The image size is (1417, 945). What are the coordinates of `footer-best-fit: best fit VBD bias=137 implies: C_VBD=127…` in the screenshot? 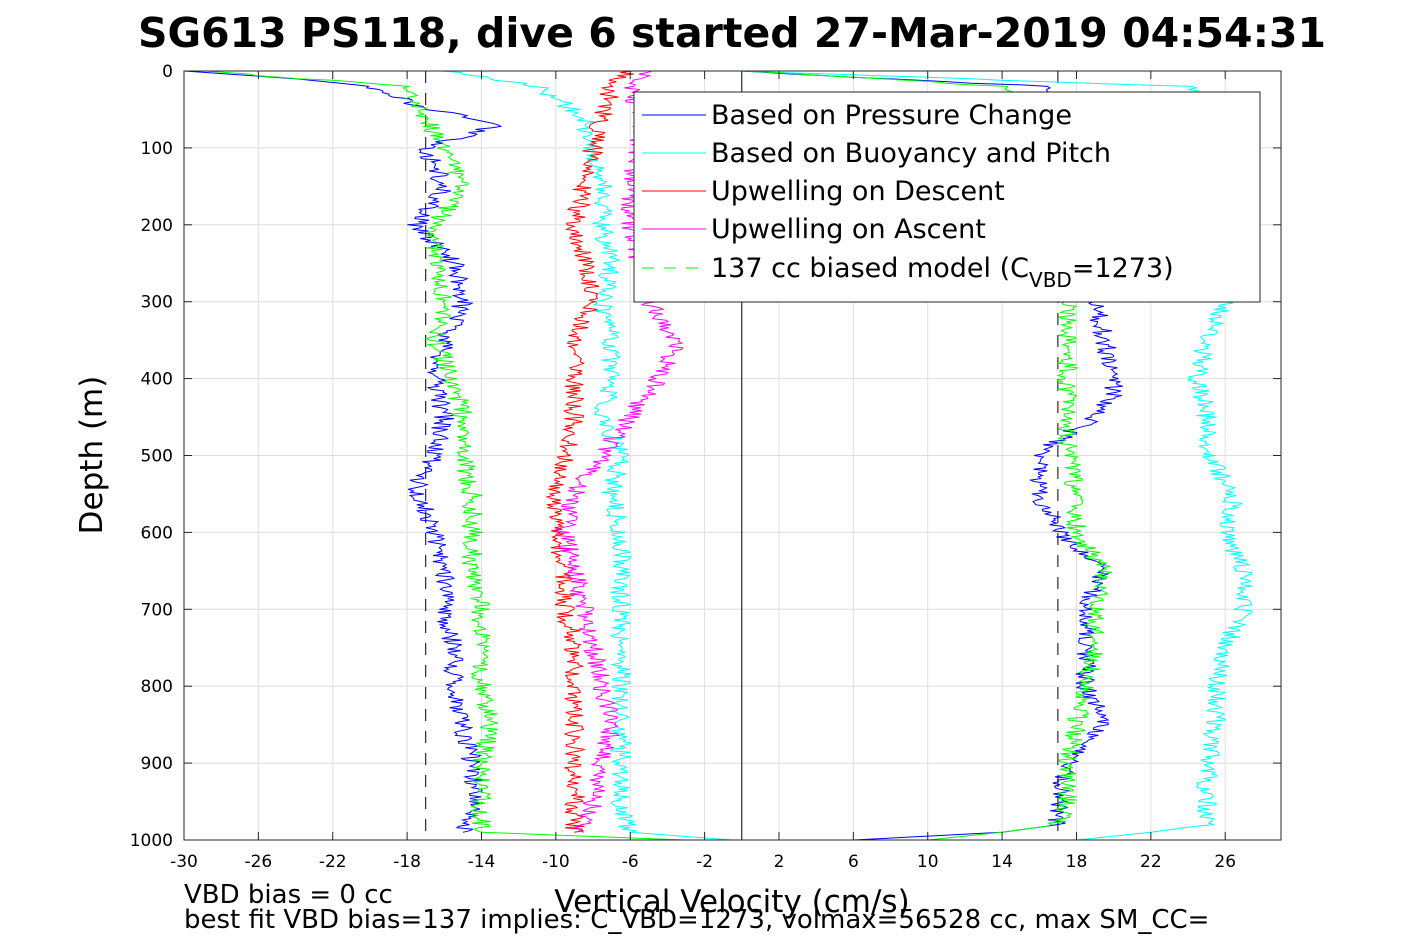 It's located at (696, 920).